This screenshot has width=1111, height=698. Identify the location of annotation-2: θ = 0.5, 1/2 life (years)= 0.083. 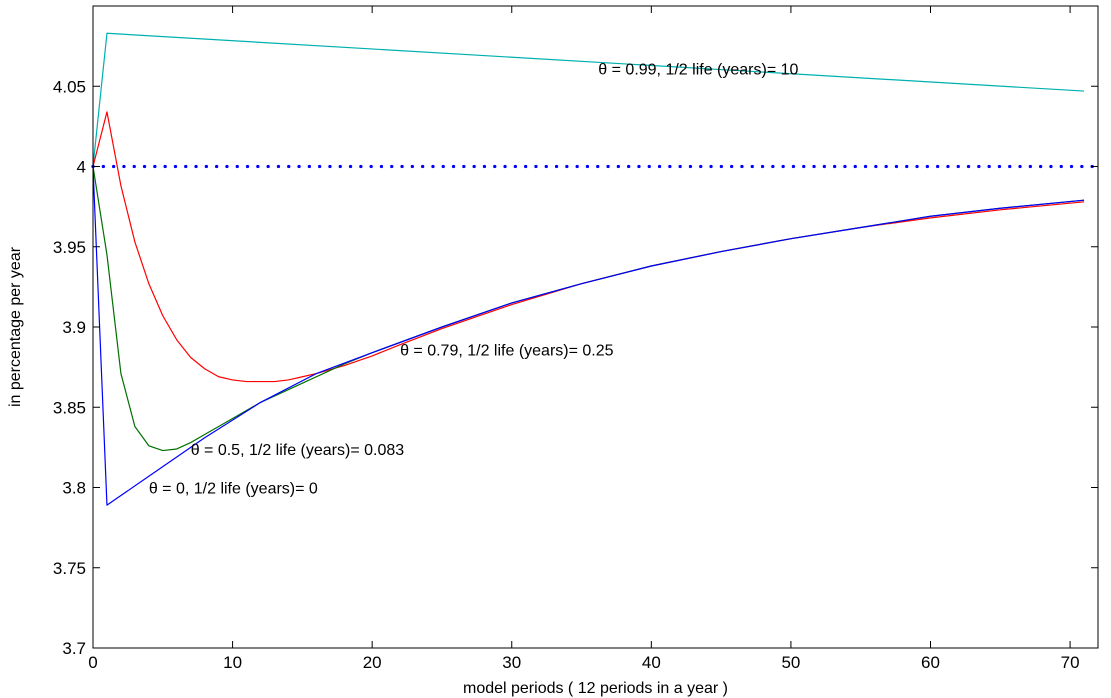
(298, 450).